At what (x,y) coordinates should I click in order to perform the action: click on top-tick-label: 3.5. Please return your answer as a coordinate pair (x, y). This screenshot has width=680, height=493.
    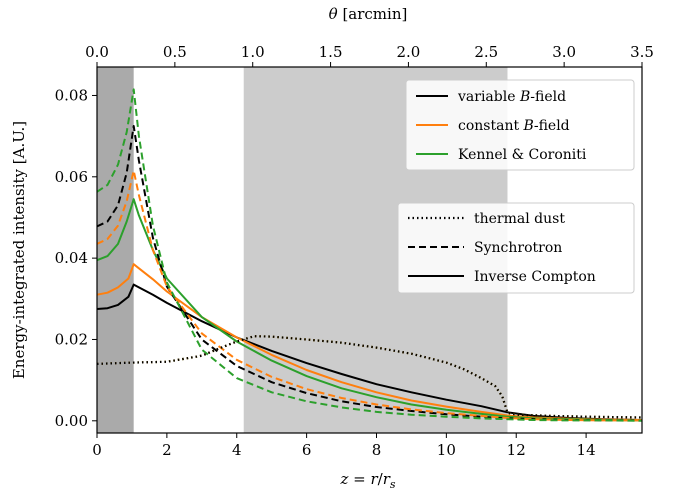
    Looking at the image, I should click on (642, 52).